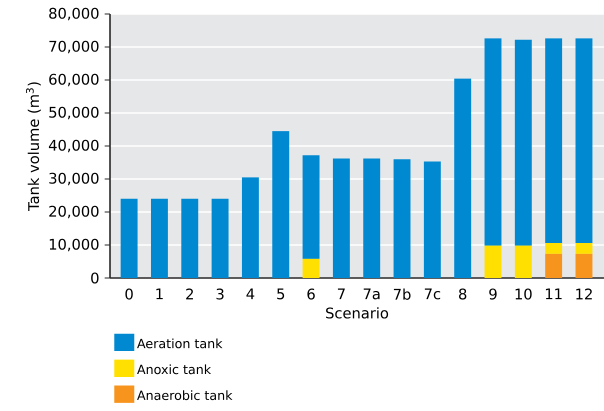 Image resolution: width=604 pixels, height=411 pixels. I want to click on x-tick-label: 0, so click(129, 294).